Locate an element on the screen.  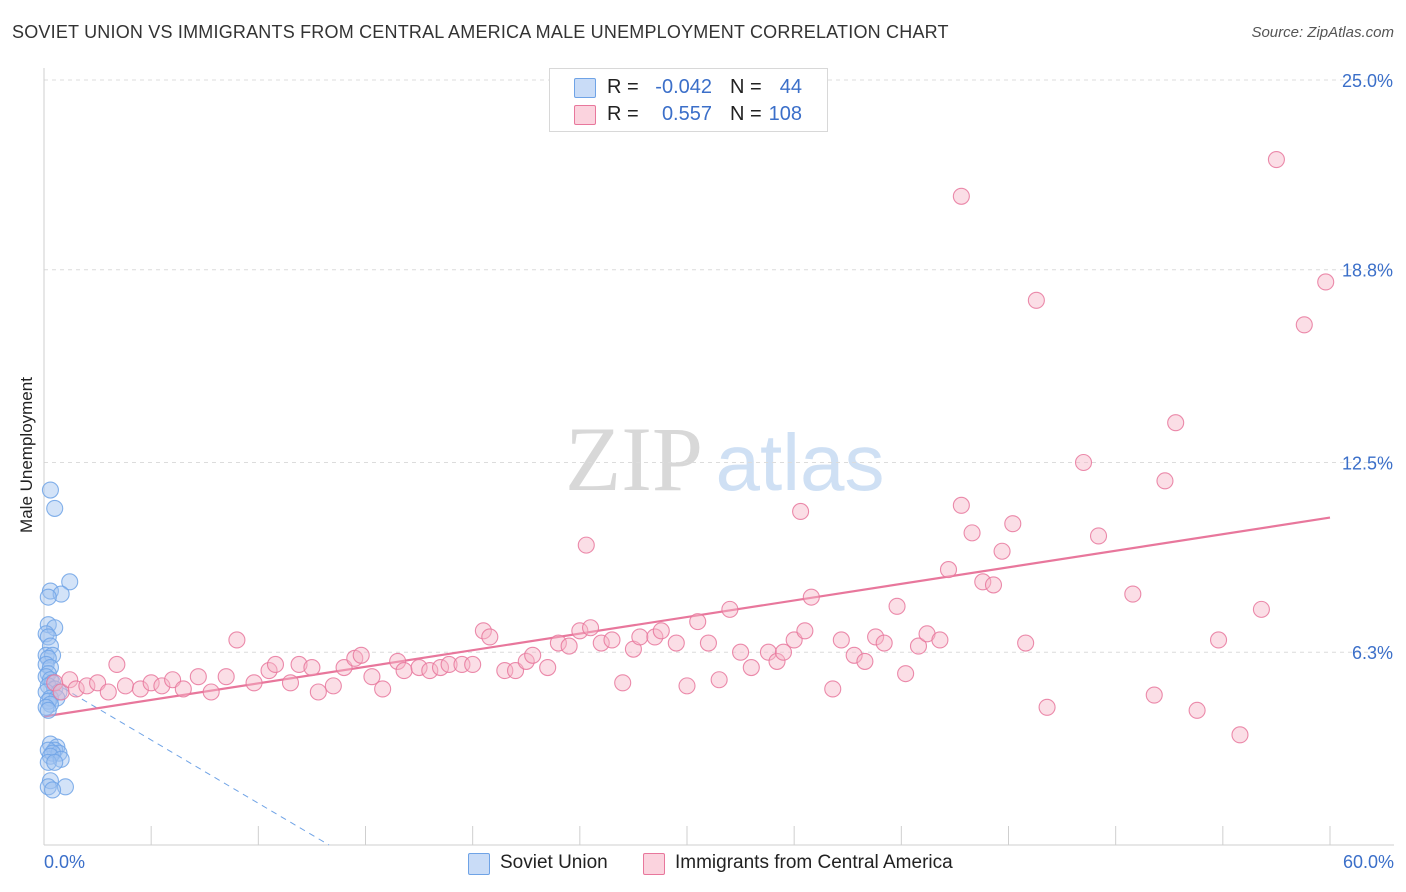
x-tick-label-max: 60.0% is located at coordinates (1368, 862).